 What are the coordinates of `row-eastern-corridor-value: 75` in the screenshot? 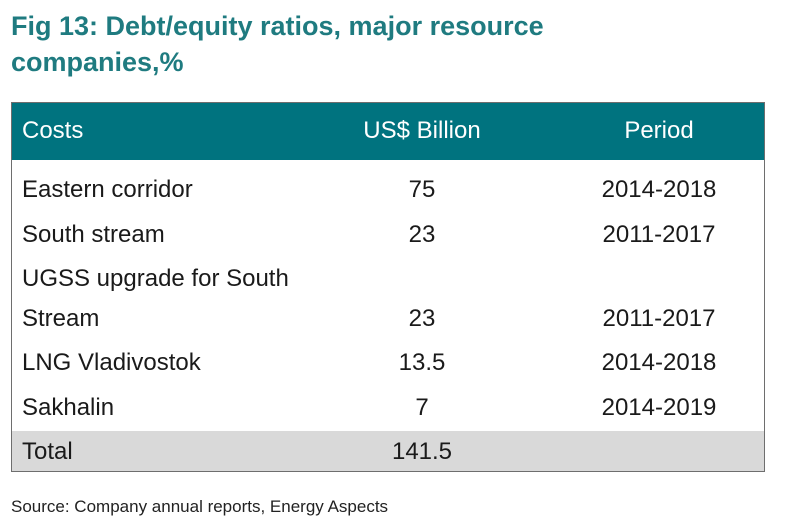 It's located at (422, 189).